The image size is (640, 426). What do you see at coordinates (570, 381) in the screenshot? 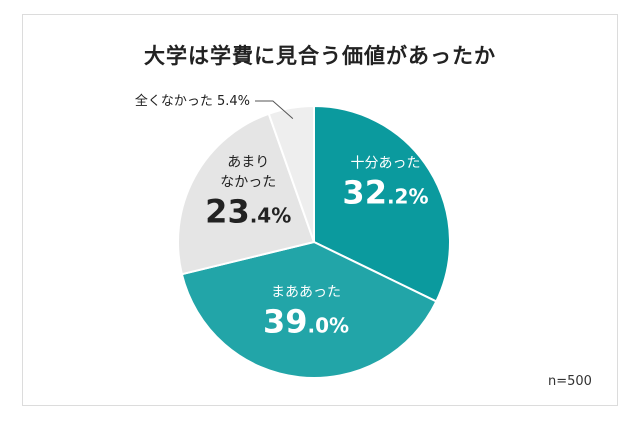
I see `sample-size-label: n=500` at bounding box center [570, 381].